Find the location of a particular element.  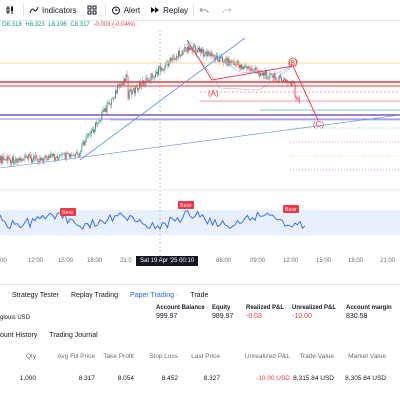

equity-value: 989.97 is located at coordinates (222, 316).